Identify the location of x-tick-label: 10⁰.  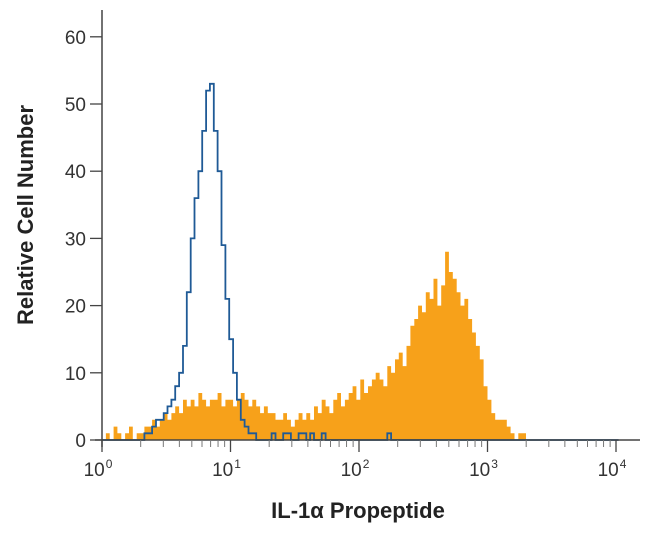
(98, 469).